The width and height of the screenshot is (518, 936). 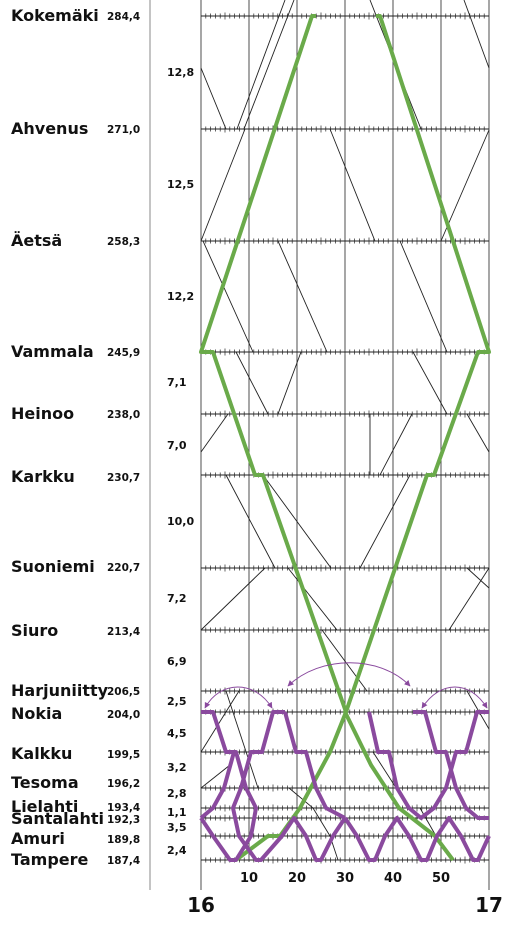 What do you see at coordinates (123, 632) in the screenshot?
I see `station-km: 213,4` at bounding box center [123, 632].